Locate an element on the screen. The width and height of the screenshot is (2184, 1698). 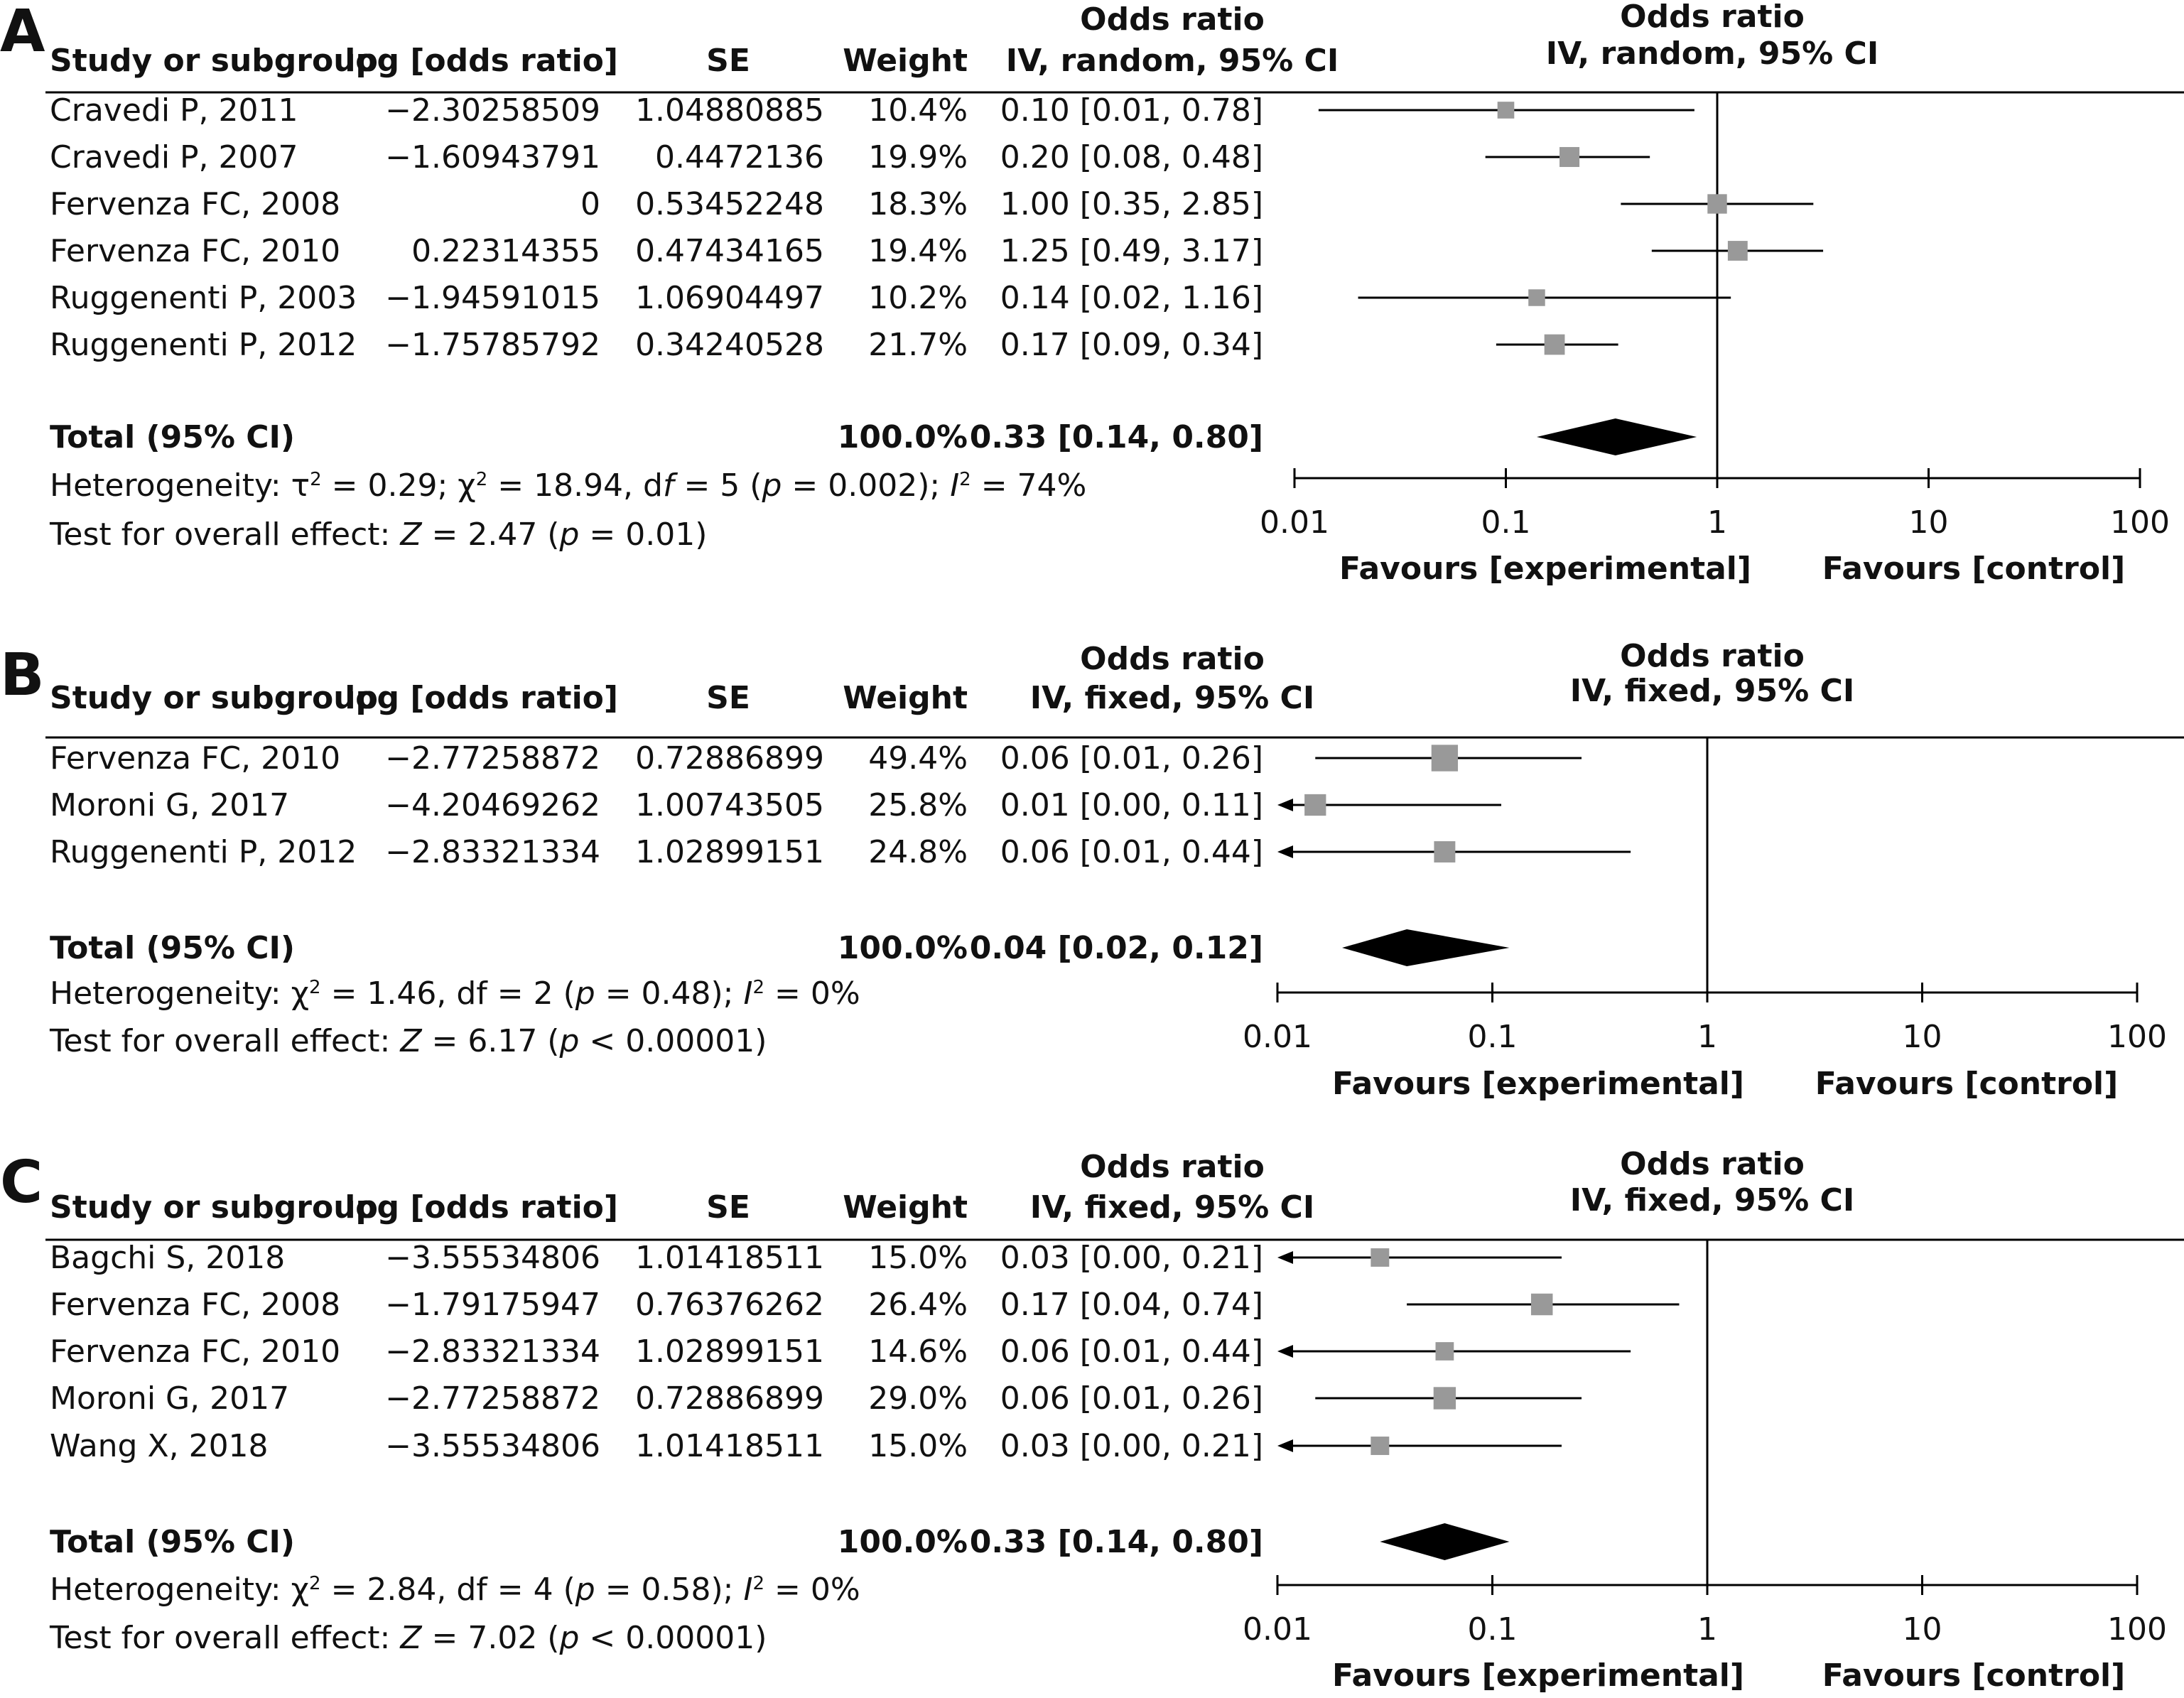
study-name: Moroni G, 2017 is located at coordinates (169, 1398).